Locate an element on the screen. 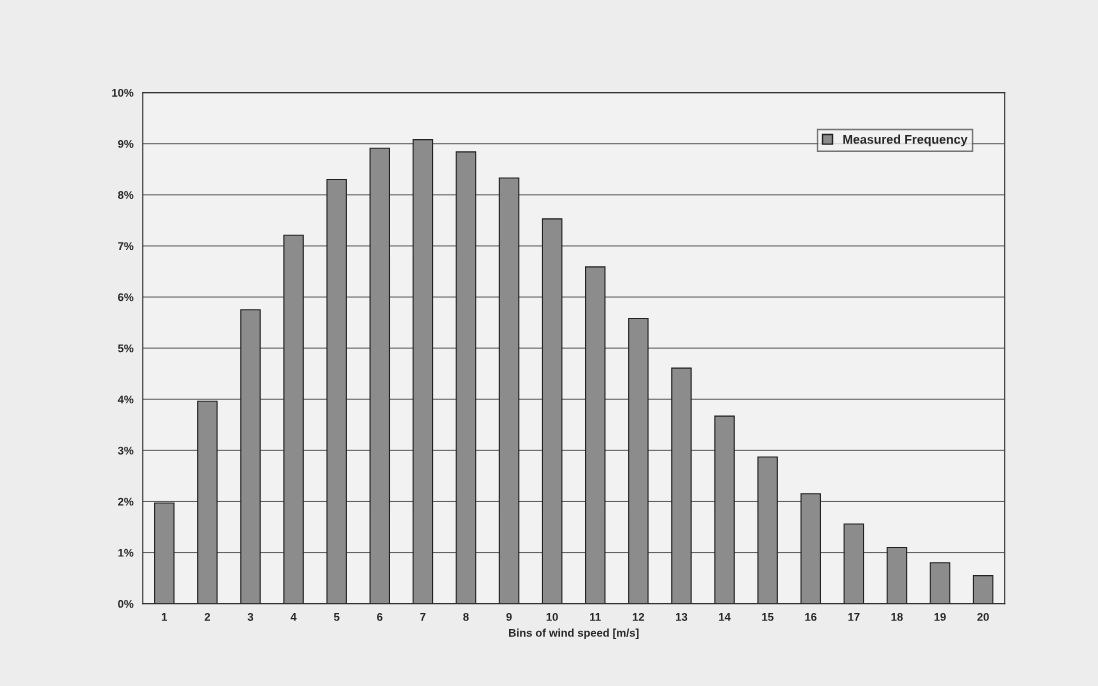  x-tick-label: 17 is located at coordinates (854, 617).